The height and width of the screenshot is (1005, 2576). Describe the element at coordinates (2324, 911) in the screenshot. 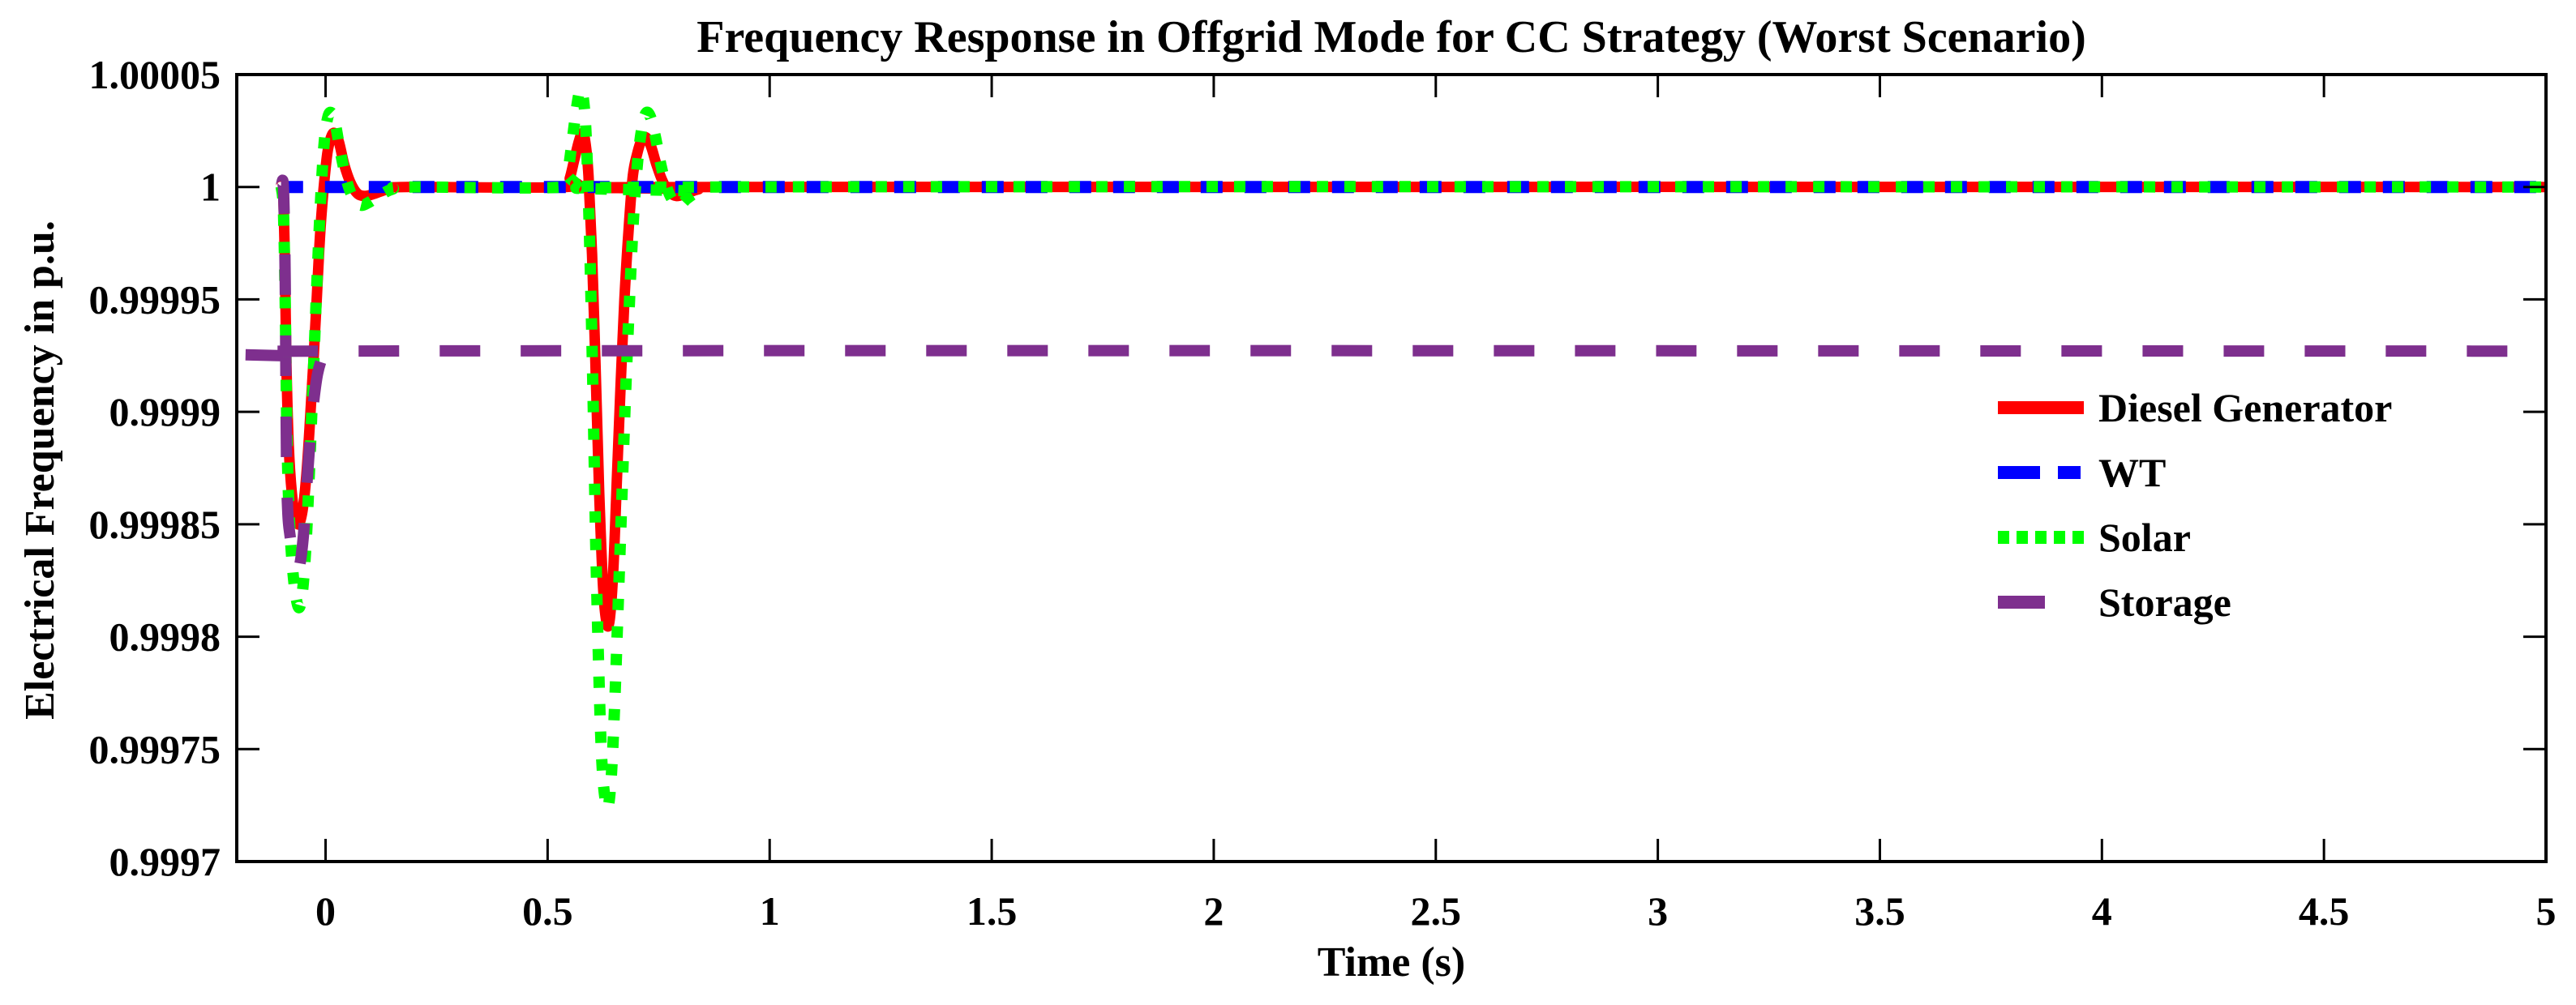

I see `x-tick-label: 4.5` at that location.